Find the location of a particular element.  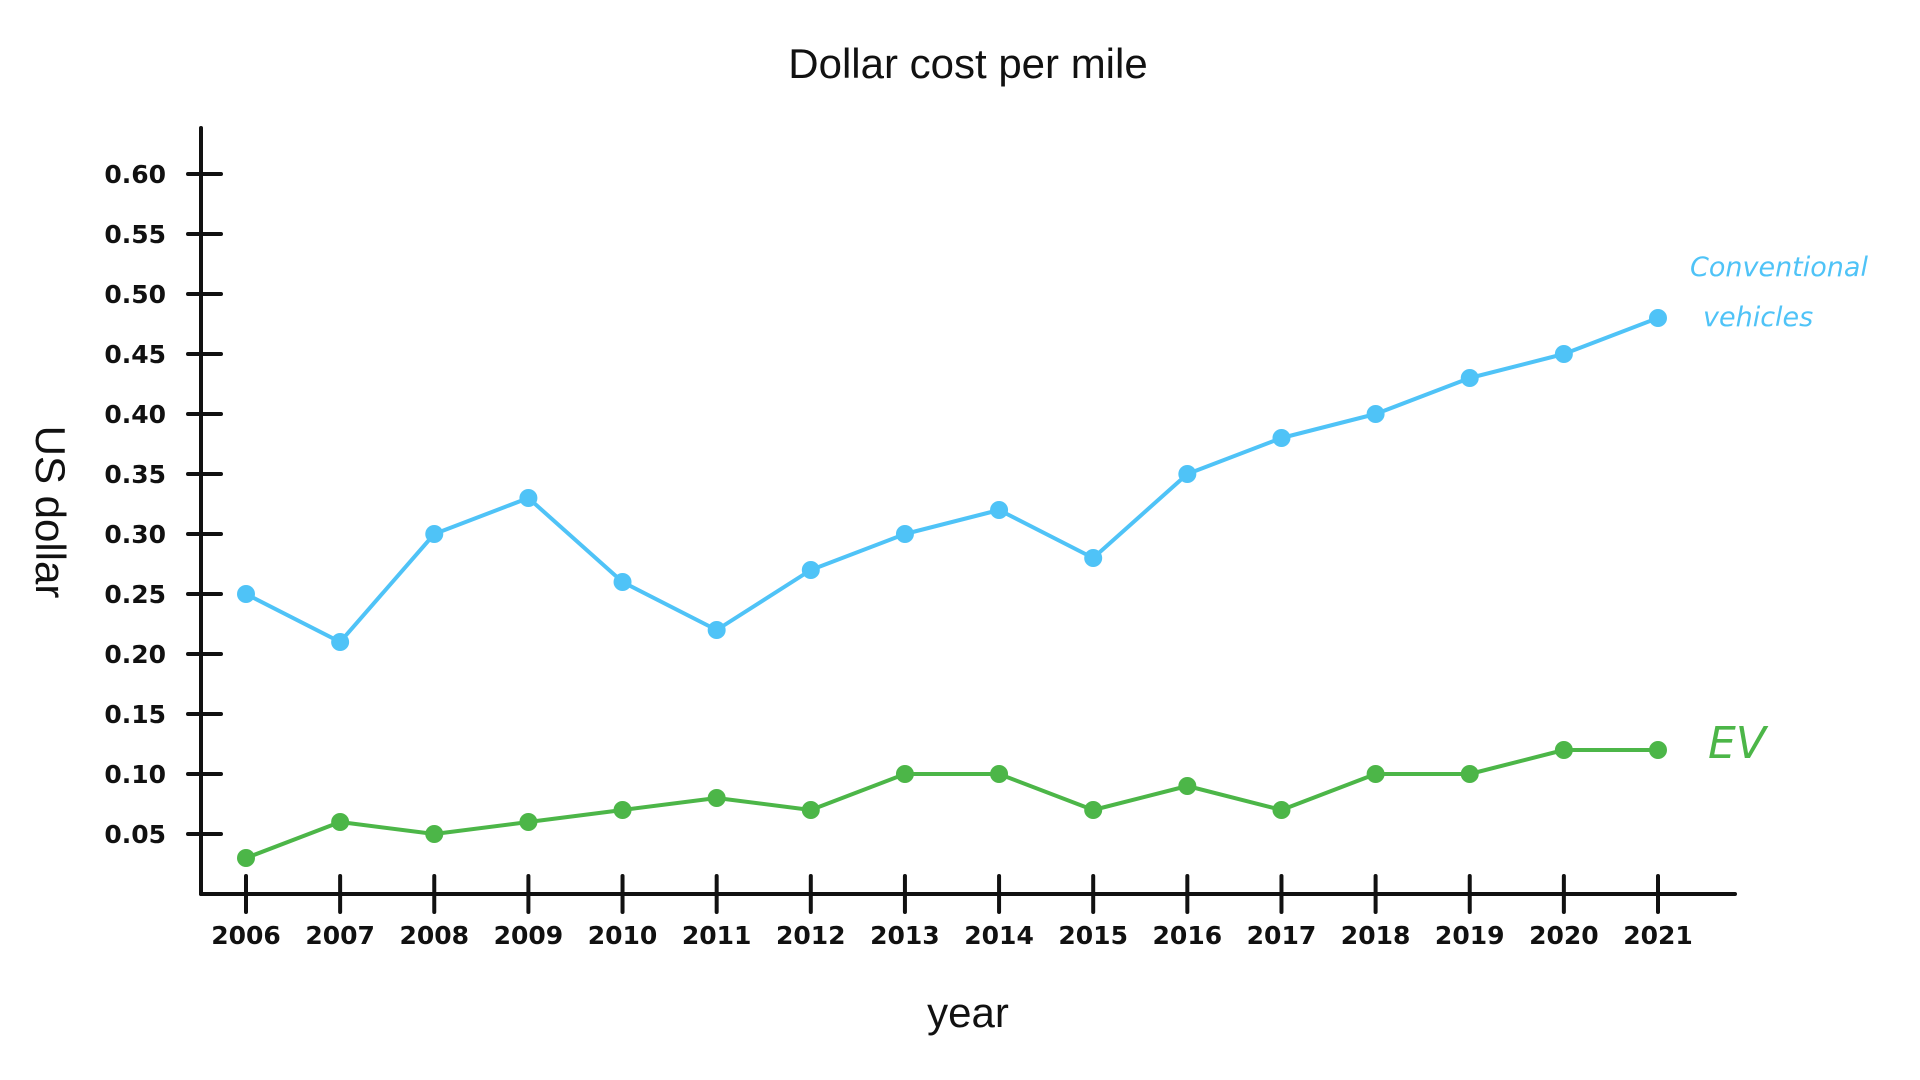

y-tick-label: 0.60 is located at coordinates (135, 174).